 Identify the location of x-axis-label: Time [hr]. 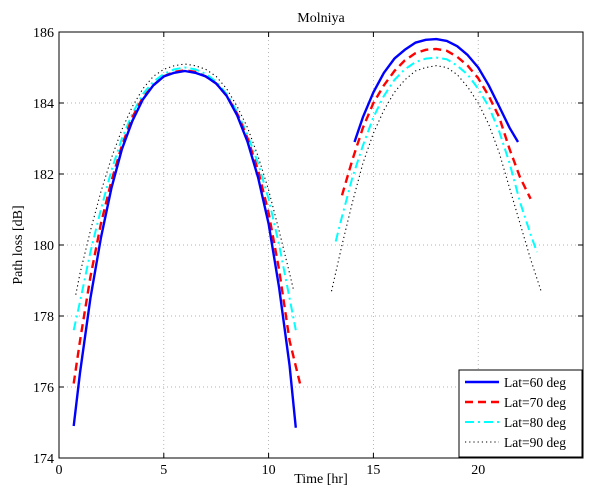
(321, 479).